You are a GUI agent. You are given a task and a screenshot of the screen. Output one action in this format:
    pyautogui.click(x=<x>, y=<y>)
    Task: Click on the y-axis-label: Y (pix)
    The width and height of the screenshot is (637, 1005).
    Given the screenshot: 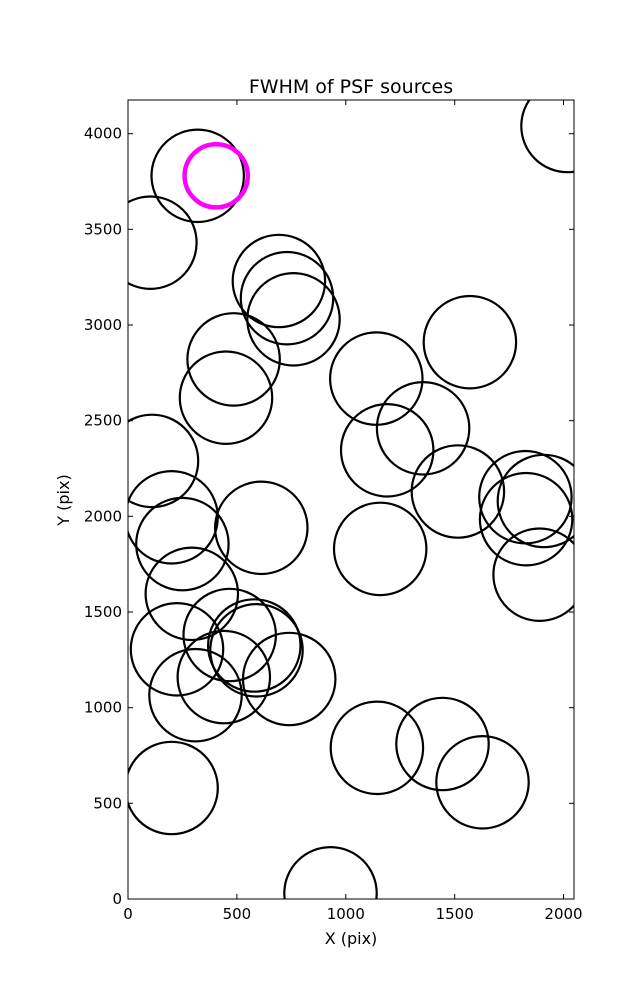 What is the action you would take?
    pyautogui.click(x=63, y=500)
    